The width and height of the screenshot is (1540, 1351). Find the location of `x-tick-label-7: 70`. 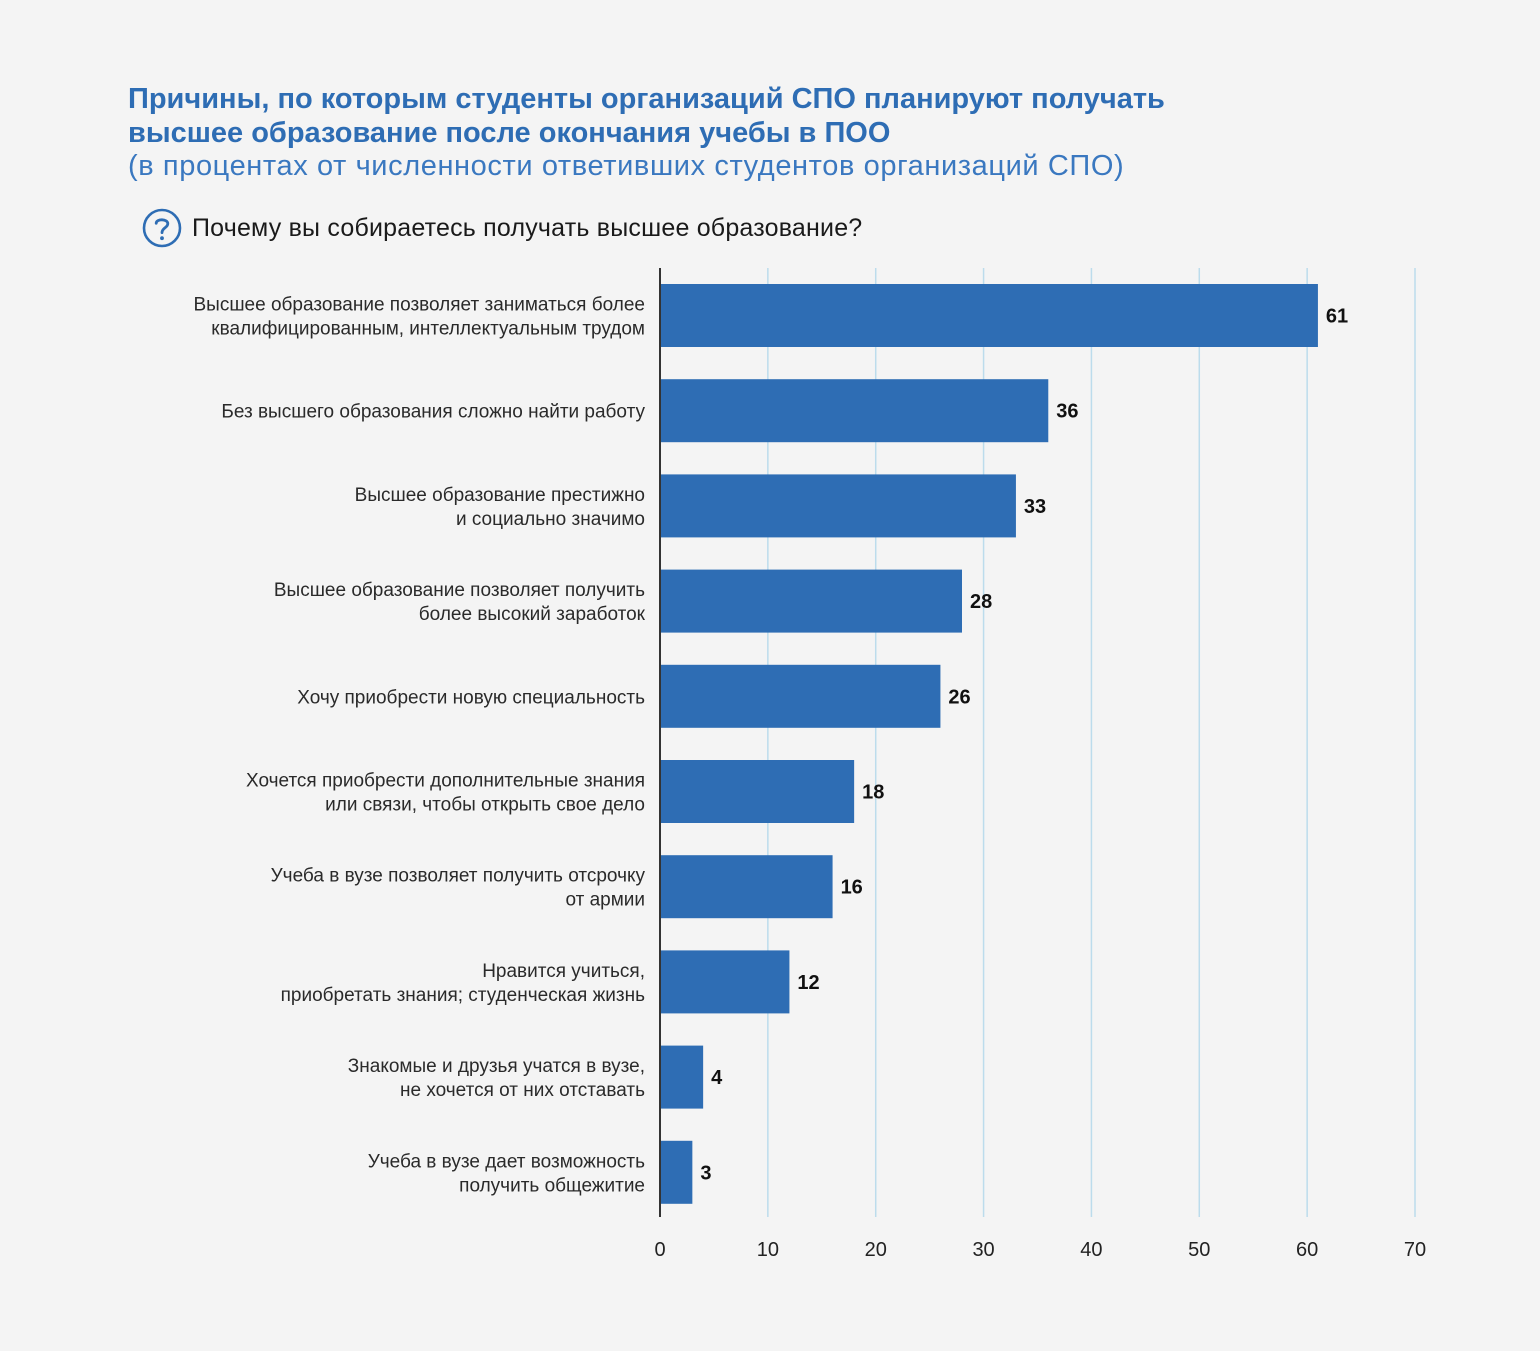

x-tick-label-7: 70 is located at coordinates (1415, 1250).